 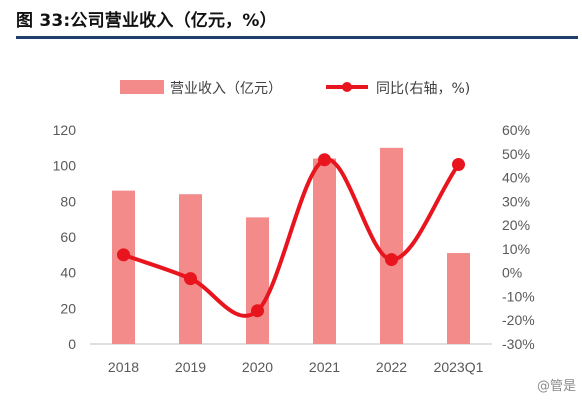 What do you see at coordinates (146, 21) in the screenshot?
I see `figure-title: 图 33:公司营业收入（亿元，%）` at bounding box center [146, 21].